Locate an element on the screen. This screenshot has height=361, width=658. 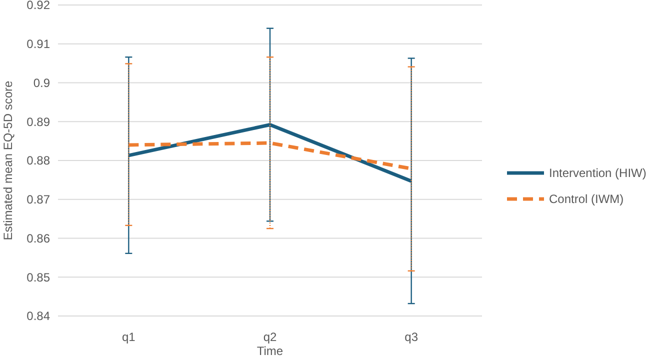
legend-label: Intervention (HIW) is located at coordinates (597, 173).